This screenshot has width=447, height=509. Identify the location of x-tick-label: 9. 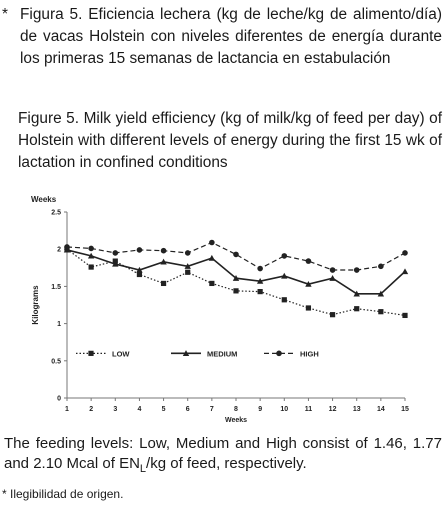
(260, 409).